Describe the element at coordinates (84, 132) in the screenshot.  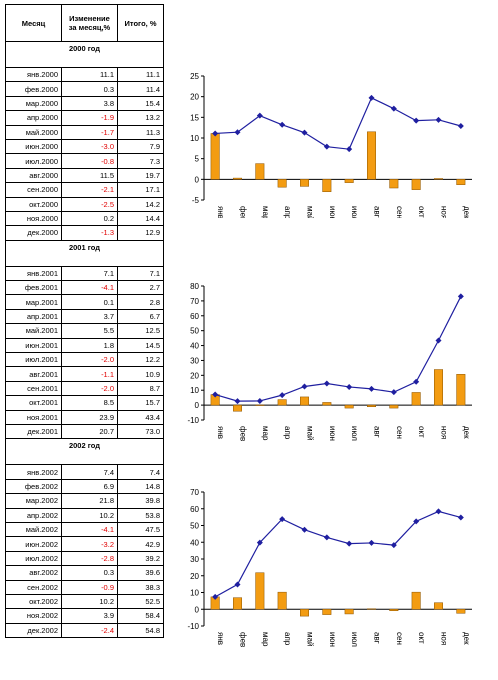
I see `table-row: май.2000 -1.7 11.3` at that location.